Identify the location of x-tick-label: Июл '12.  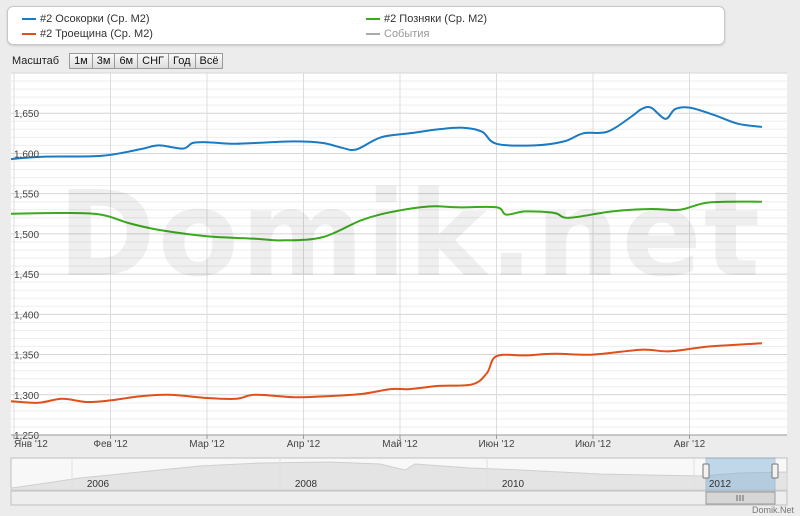
(593, 444).